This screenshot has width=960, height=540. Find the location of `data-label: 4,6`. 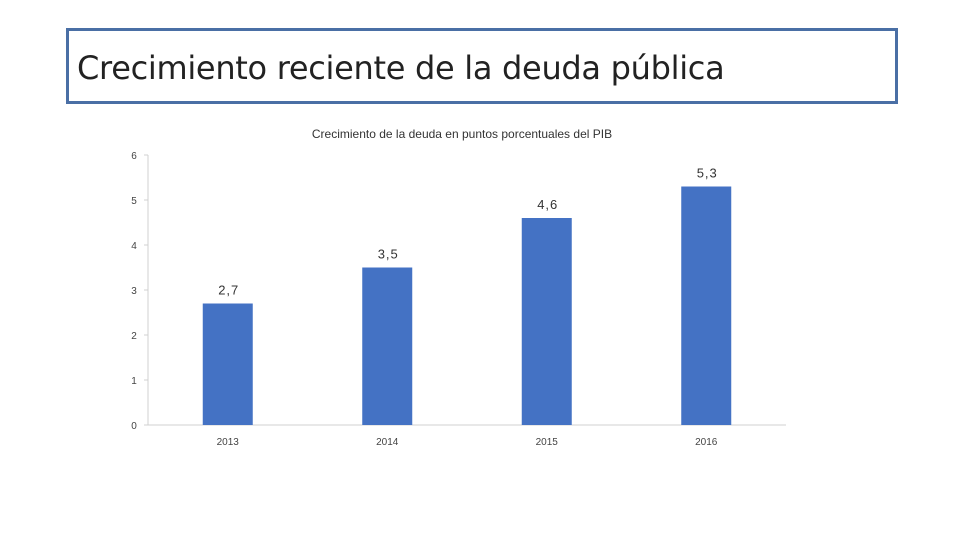

data-label: 4,6 is located at coordinates (547, 204).